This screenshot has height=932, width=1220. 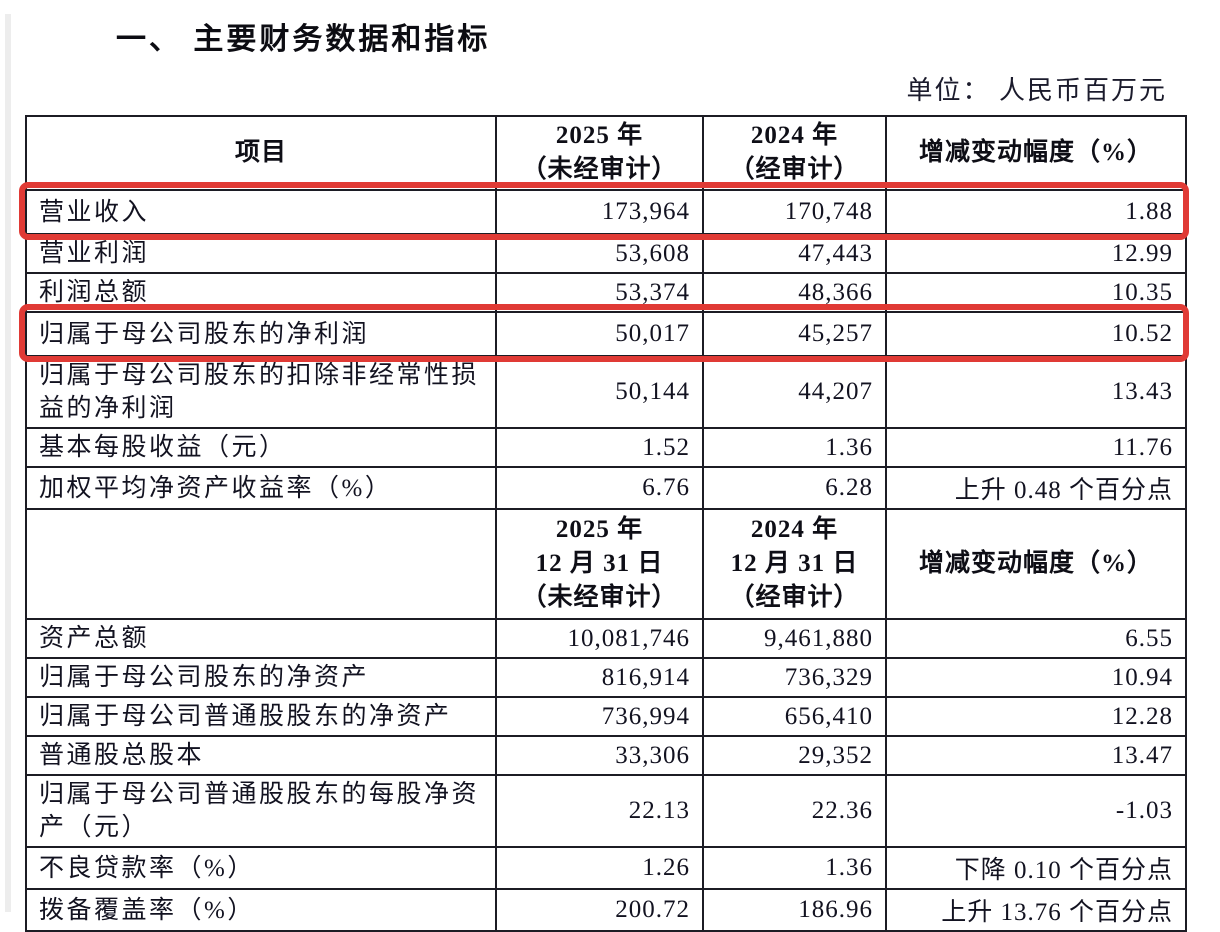 What do you see at coordinates (261, 212) in the screenshot?
I see `row-label: 营业收入` at bounding box center [261, 212].